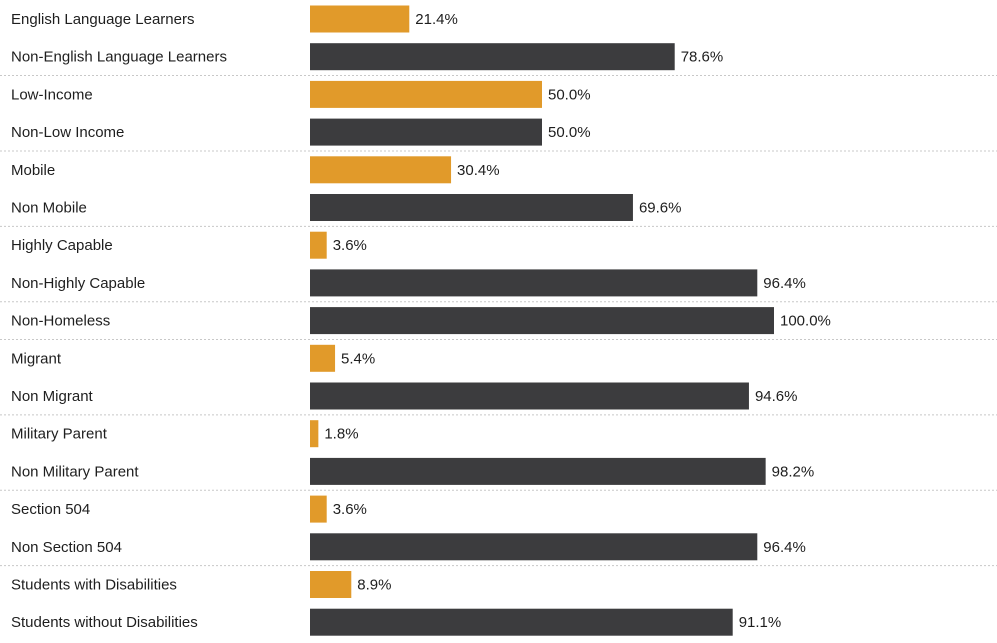 This screenshot has width=997, height=643. Describe the element at coordinates (36, 358) in the screenshot. I see `category-label: Migrant` at that location.